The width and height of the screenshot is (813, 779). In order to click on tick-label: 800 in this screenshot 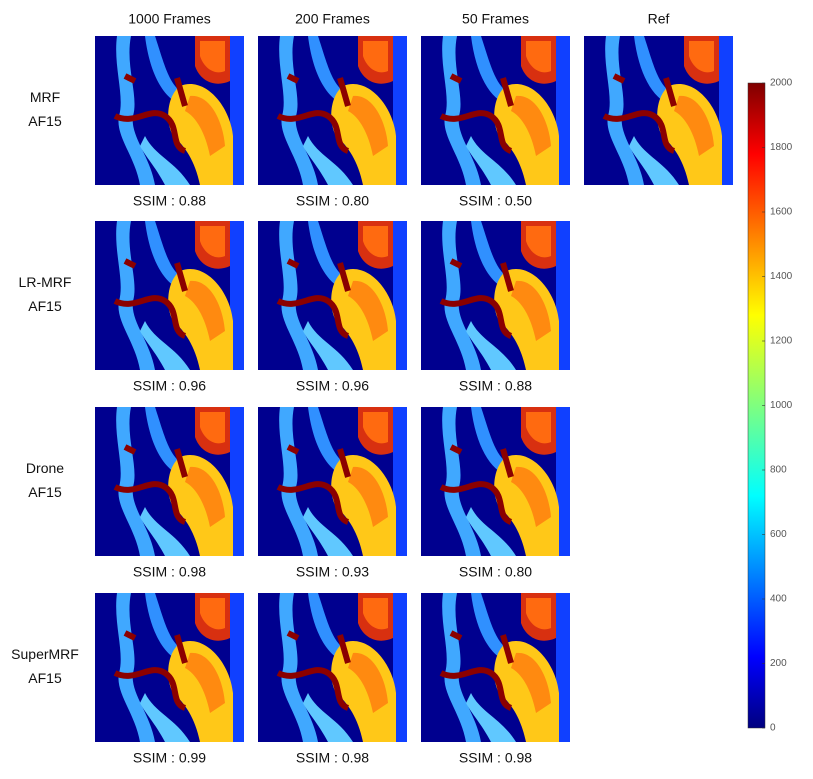, I will do `click(778, 470)`.